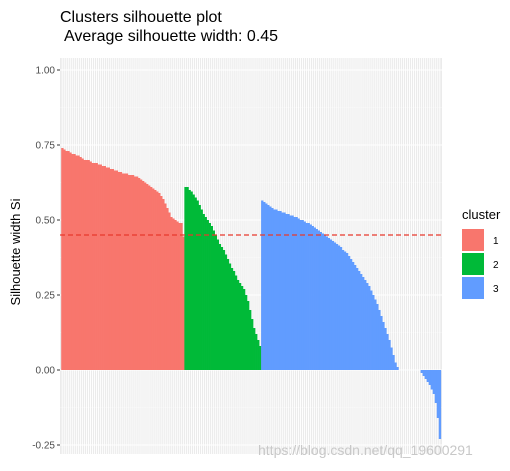 The height and width of the screenshot is (471, 510). What do you see at coordinates (46, 259) in the screenshot?
I see `y-axis: -0.250.000.250.500.751.00` at bounding box center [46, 259].